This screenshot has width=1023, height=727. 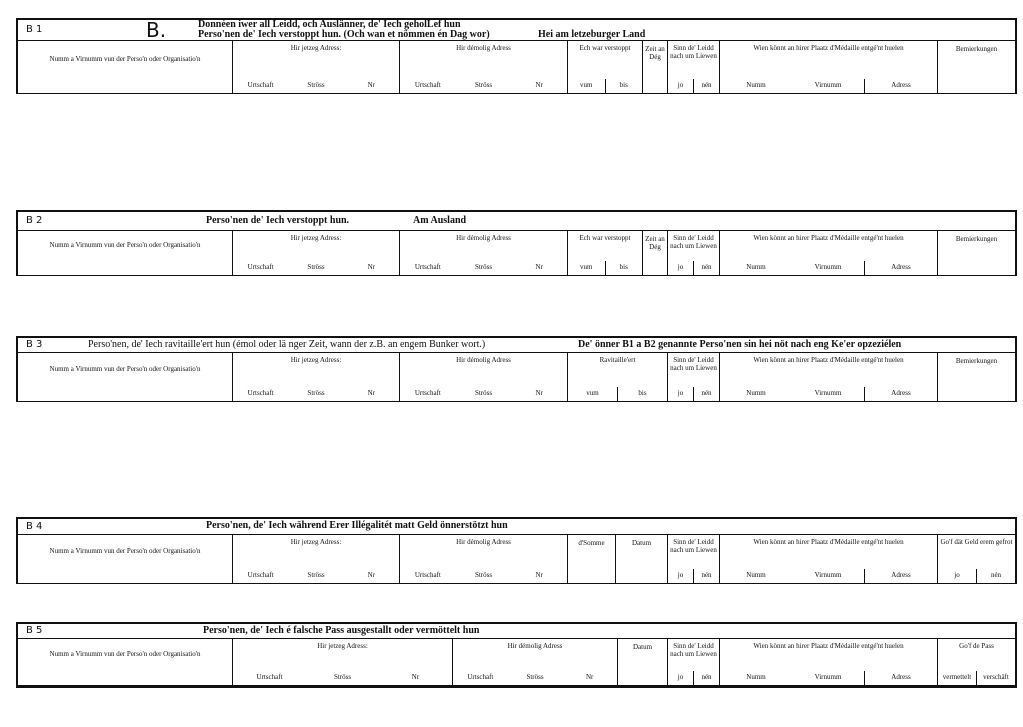 I want to click on column-header: Bemierkungen, so click(x=976, y=253).